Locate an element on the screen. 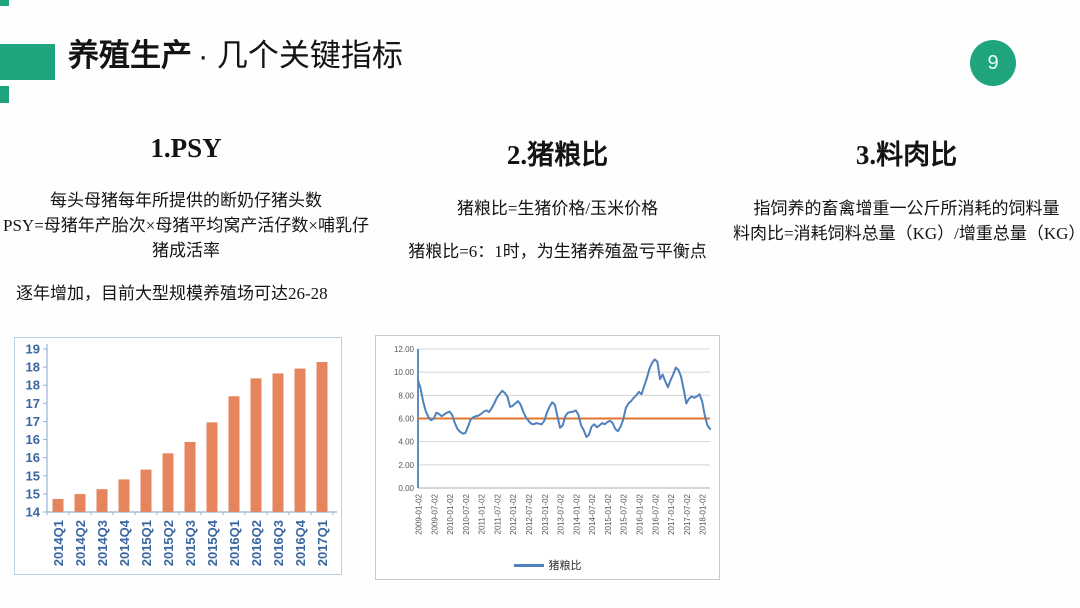  page-title-rest: · 几个关键指标 is located at coordinates (300, 55).